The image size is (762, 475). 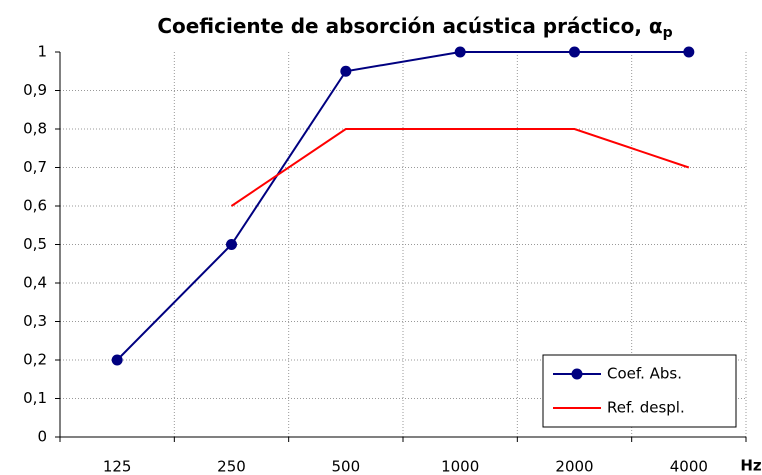 I want to click on x-tick-label: 2000, so click(x=574, y=466).